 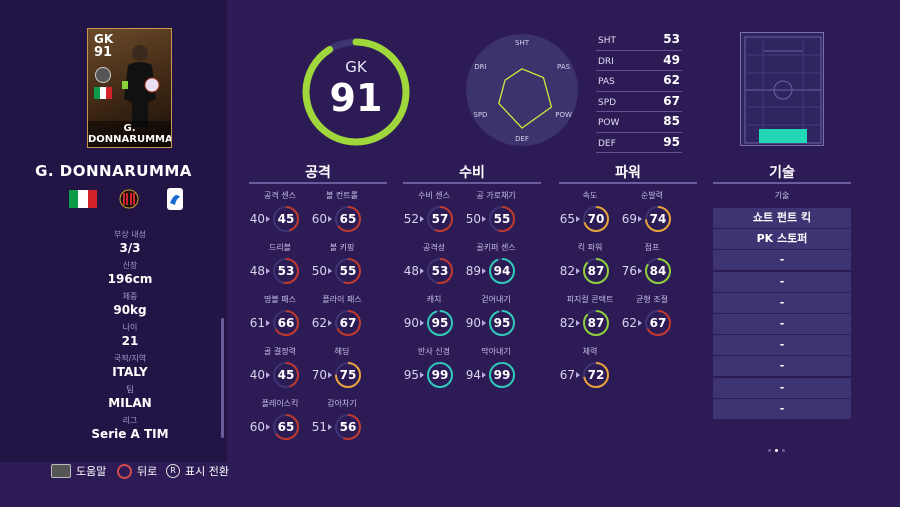 I want to click on attribute-defense: 골키퍼 센스 89 94, so click(x=514, y=263).